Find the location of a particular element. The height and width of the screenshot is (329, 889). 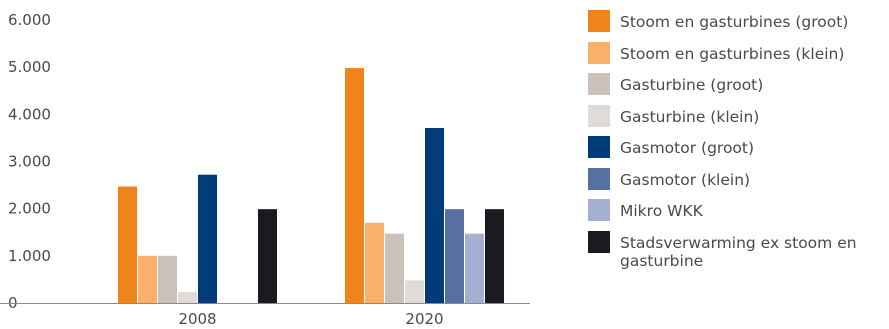

legend-item: Mikro WKK is located at coordinates (738, 215).